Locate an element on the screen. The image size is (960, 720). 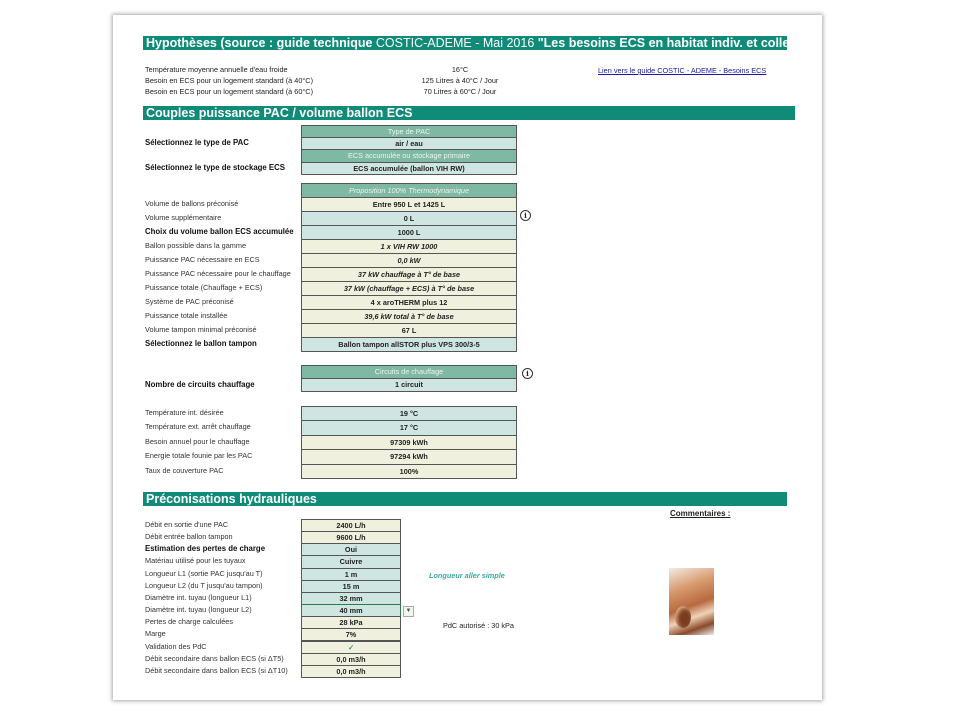
input-cell: 32 mm is located at coordinates (351, 598).